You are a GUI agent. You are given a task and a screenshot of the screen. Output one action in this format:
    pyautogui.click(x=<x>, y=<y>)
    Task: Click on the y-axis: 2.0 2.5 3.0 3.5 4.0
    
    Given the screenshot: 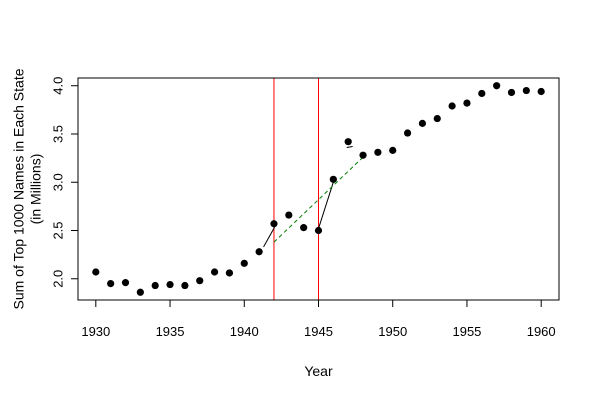 What is the action you would take?
    pyautogui.click(x=64, y=182)
    